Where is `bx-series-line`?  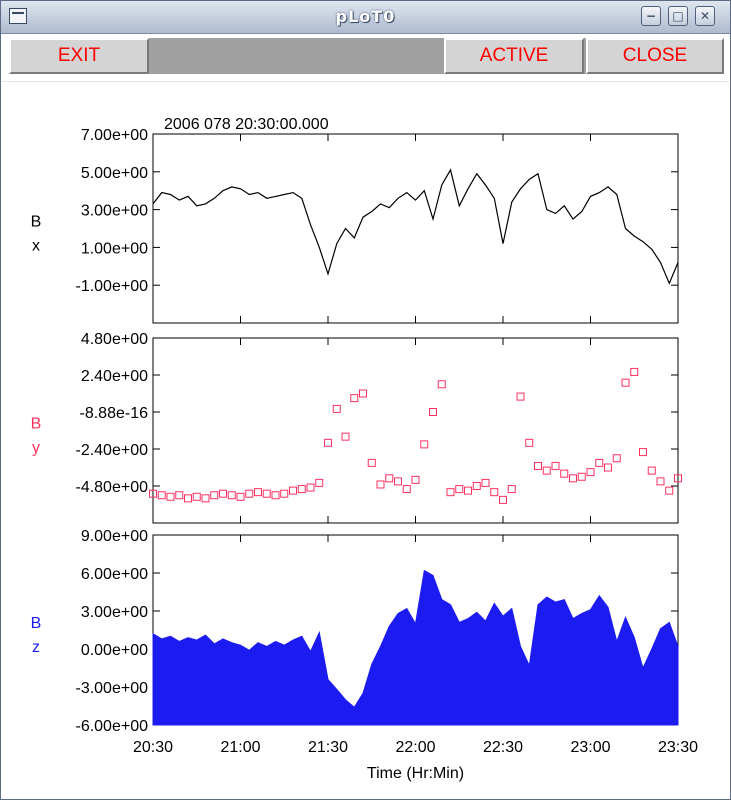 bx-series-line is located at coordinates (415, 226).